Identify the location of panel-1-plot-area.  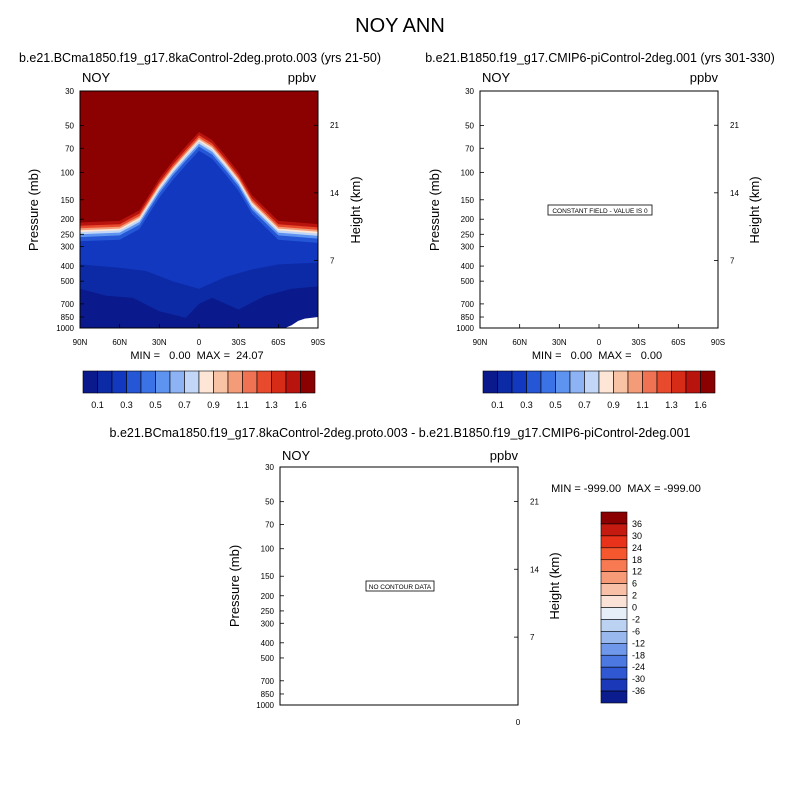
(199, 209).